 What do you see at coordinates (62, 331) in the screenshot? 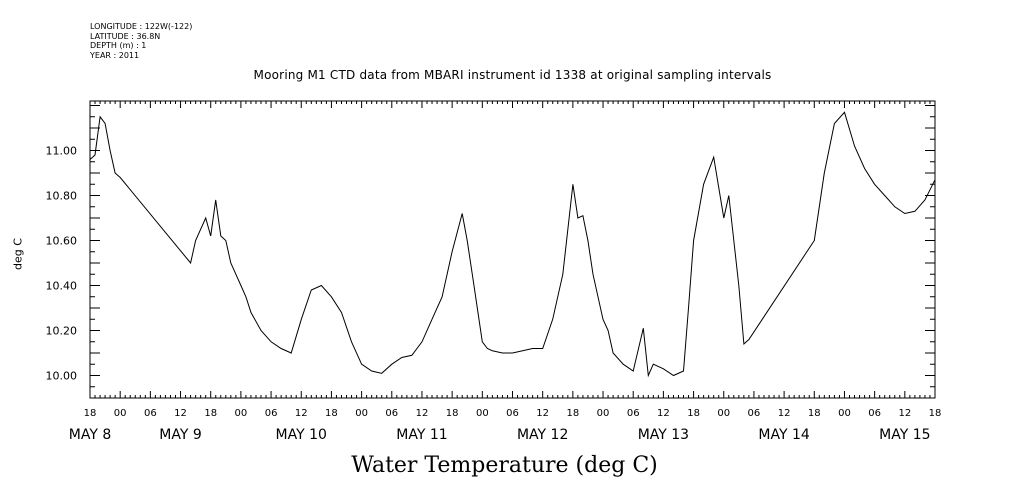
I see `y-tick-label: 10.20` at bounding box center [62, 331].